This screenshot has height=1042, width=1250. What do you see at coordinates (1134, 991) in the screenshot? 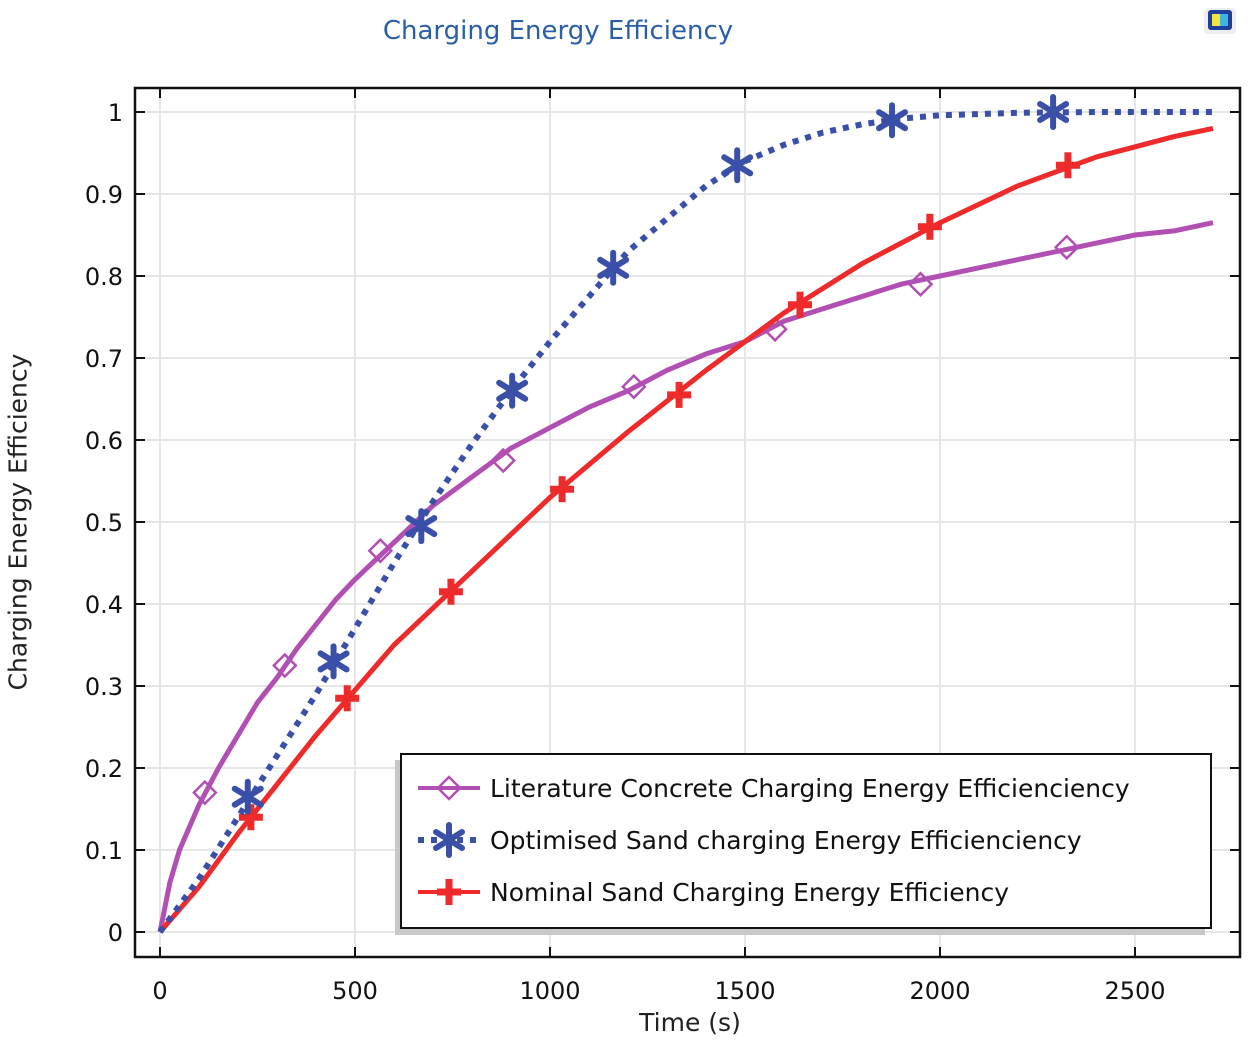
I see `x-tick-label: 2500` at bounding box center [1134, 991].